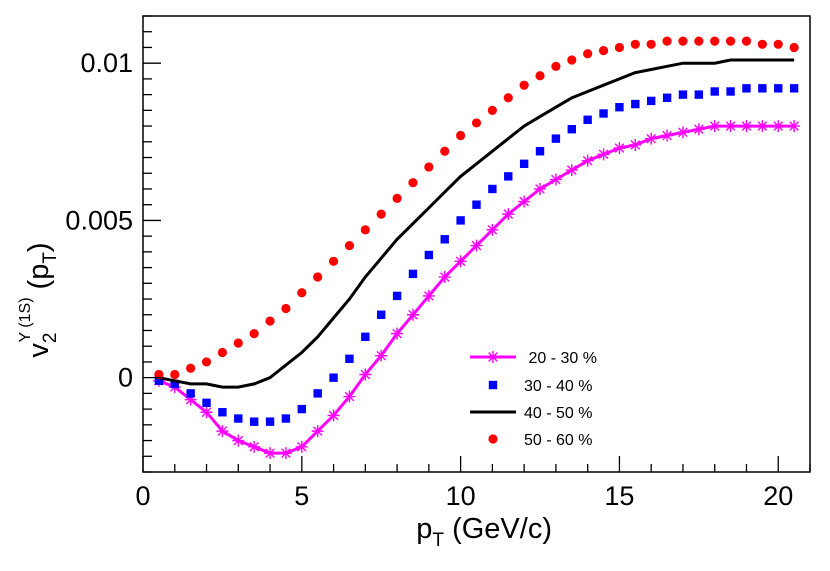  What do you see at coordinates (125, 378) in the screenshot?
I see `y-tick-label: 0` at bounding box center [125, 378].